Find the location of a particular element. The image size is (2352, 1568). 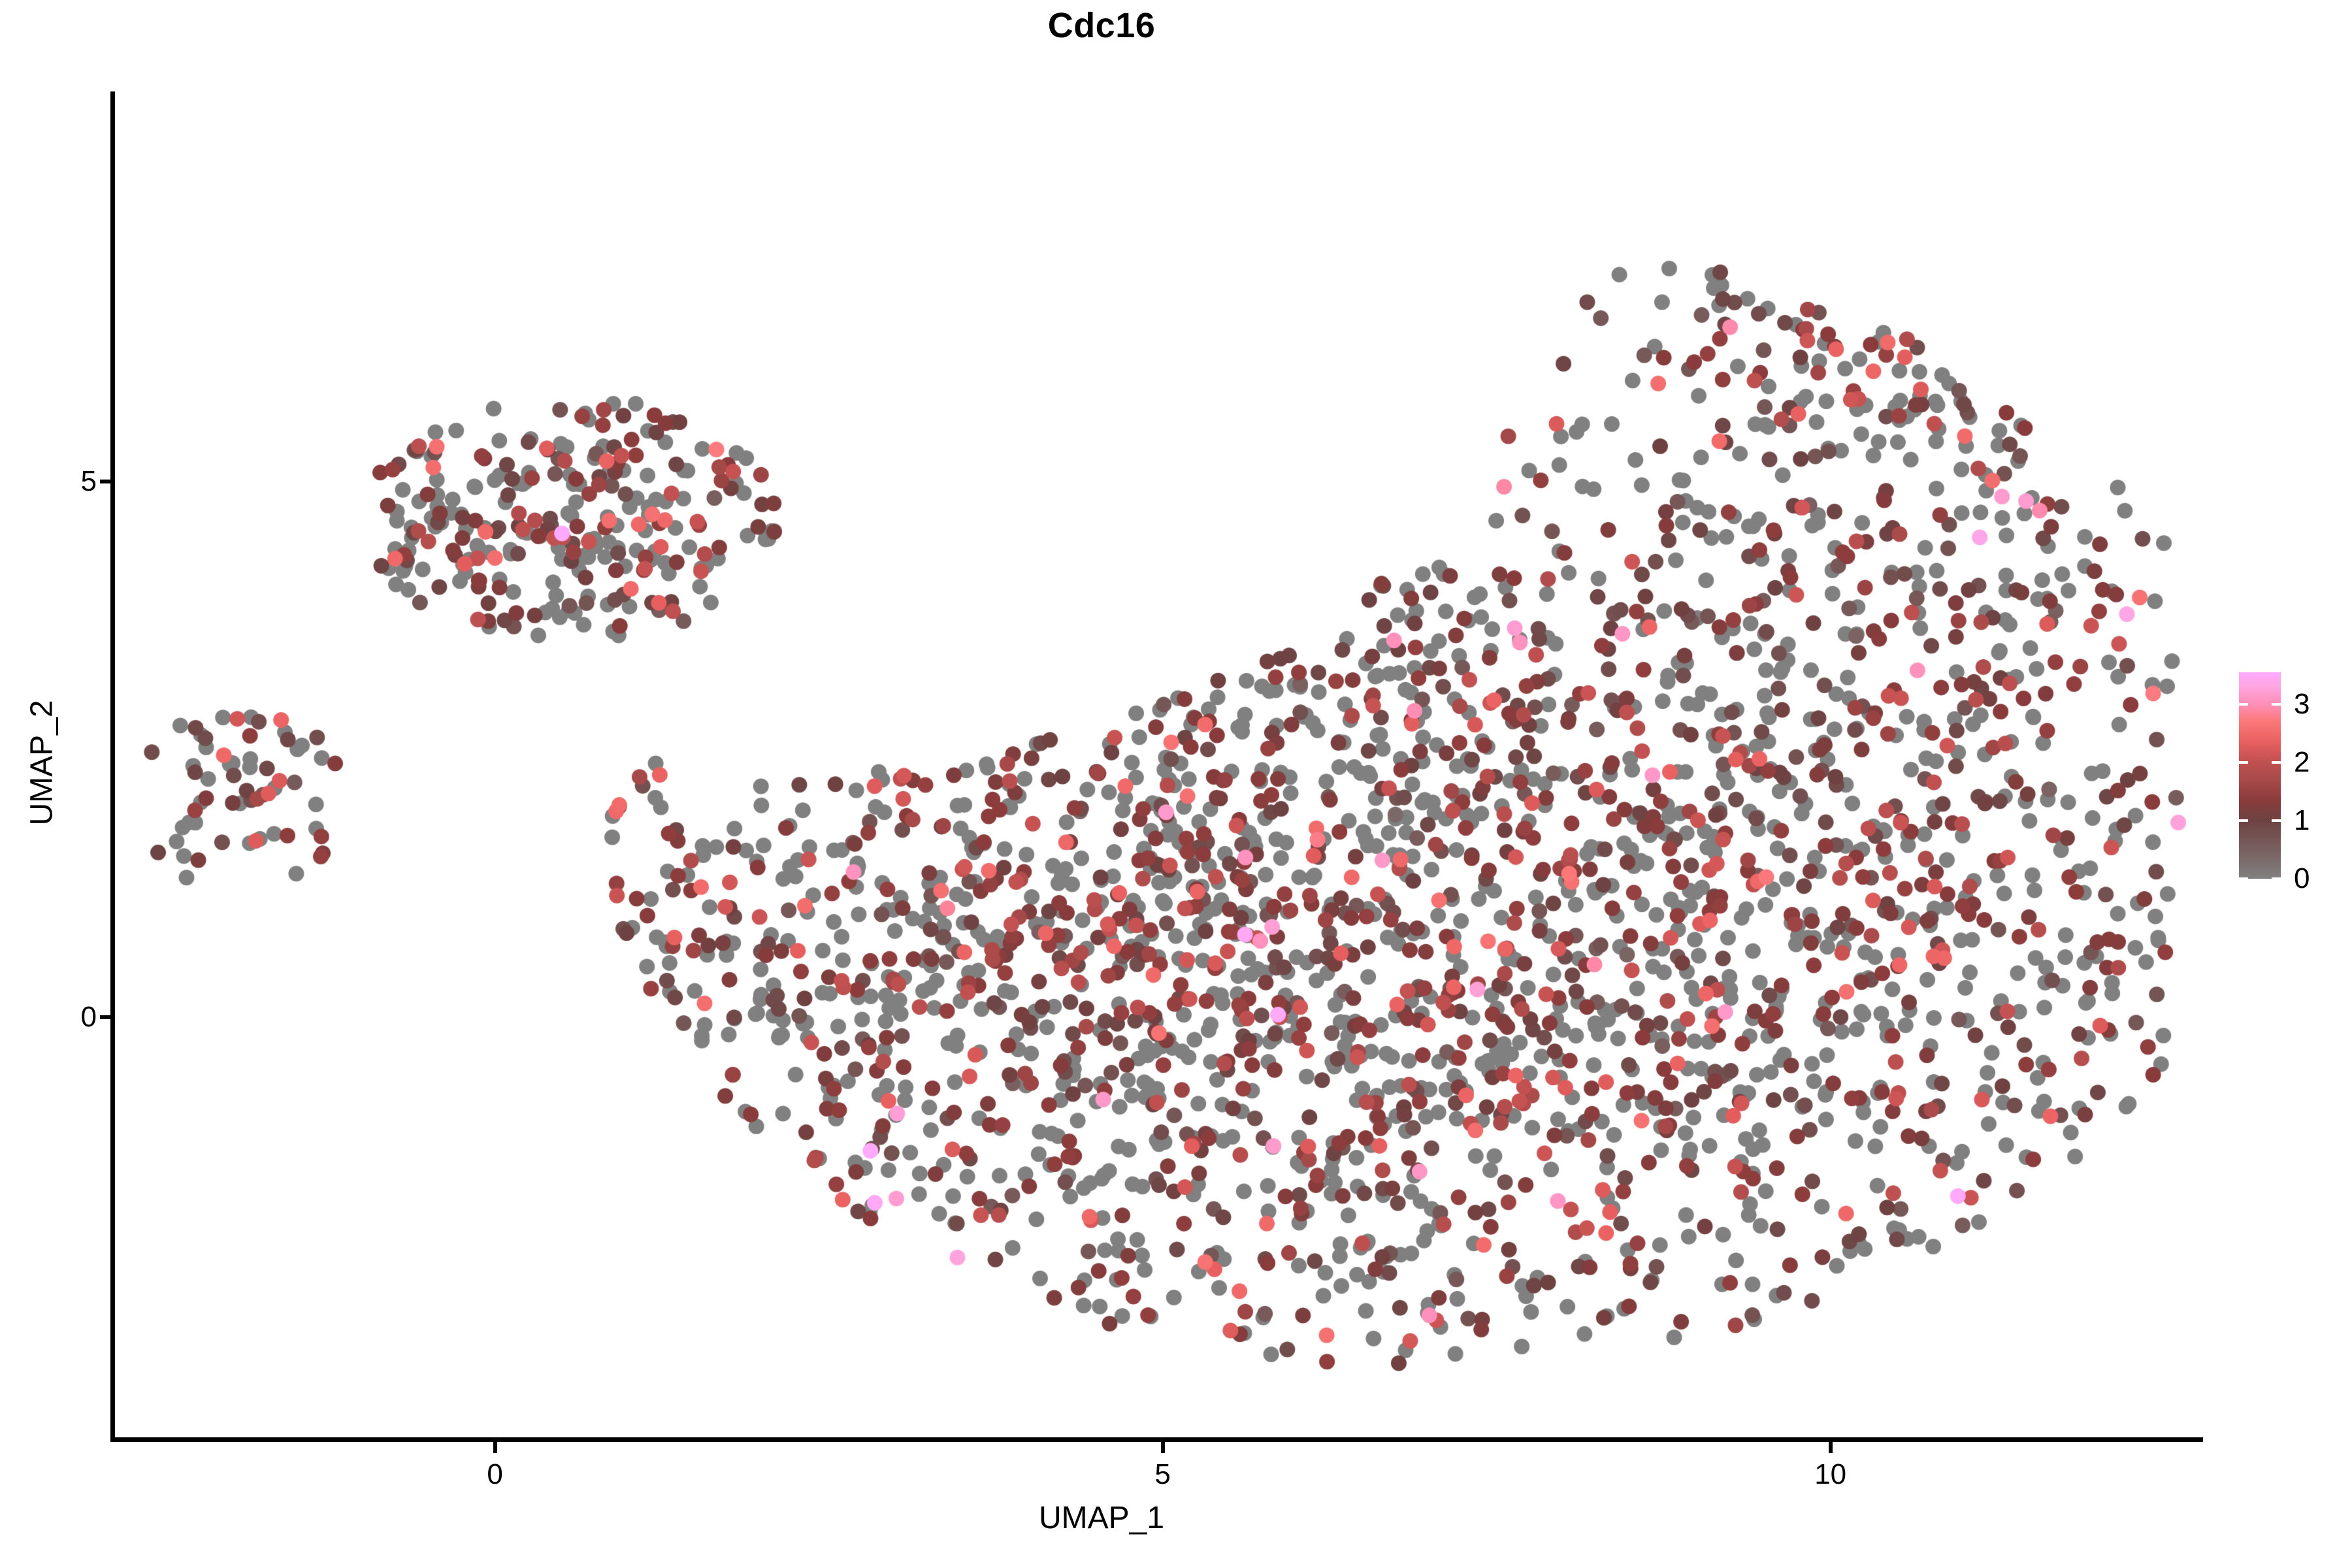

x-axis-line is located at coordinates (1156, 1439).